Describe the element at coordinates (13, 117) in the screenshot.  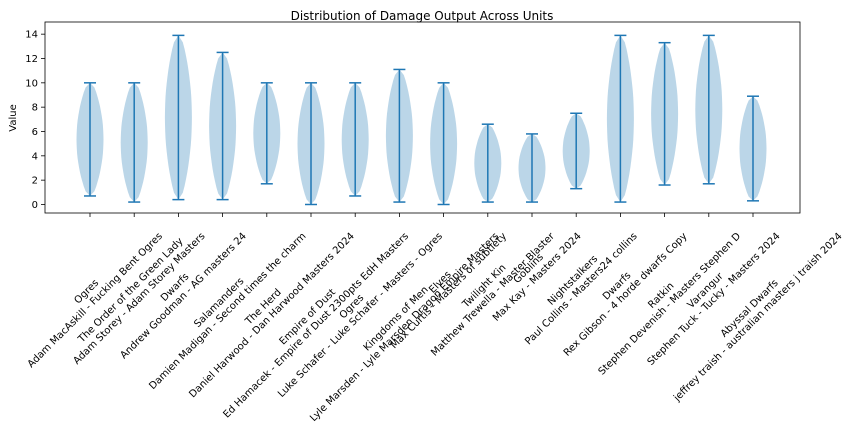
I see `y-axis-label: Value` at that location.